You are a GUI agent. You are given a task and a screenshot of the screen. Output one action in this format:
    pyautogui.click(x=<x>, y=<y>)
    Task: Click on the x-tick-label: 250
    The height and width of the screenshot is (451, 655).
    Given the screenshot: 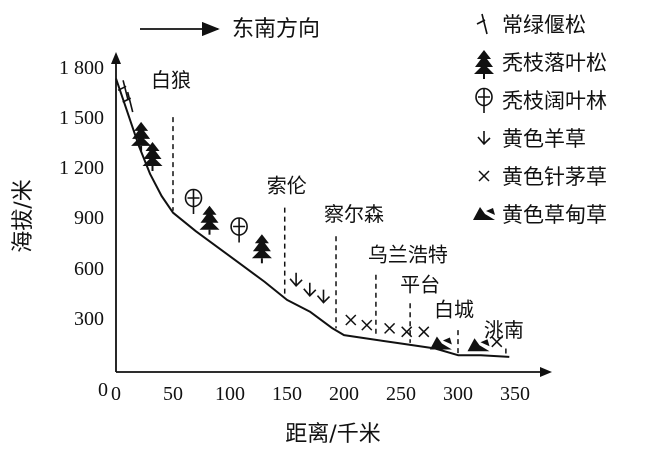 What is the action you would take?
    pyautogui.click(x=401, y=394)
    